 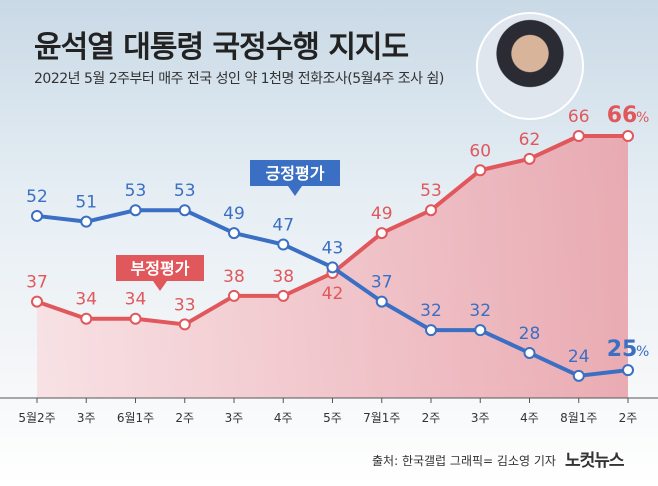 What do you see at coordinates (530, 140) in the screenshot?
I see `data-label: 62` at bounding box center [530, 140].